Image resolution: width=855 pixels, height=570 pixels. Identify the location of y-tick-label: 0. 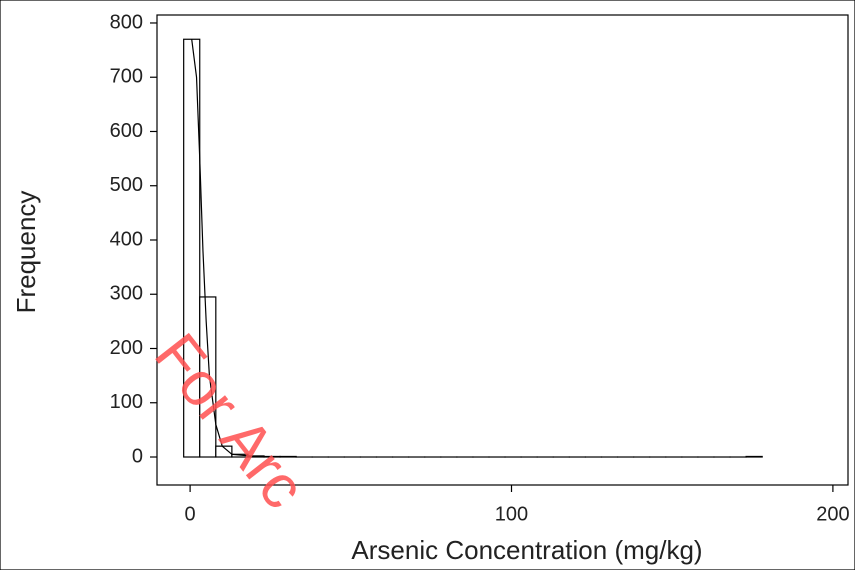
(137, 456).